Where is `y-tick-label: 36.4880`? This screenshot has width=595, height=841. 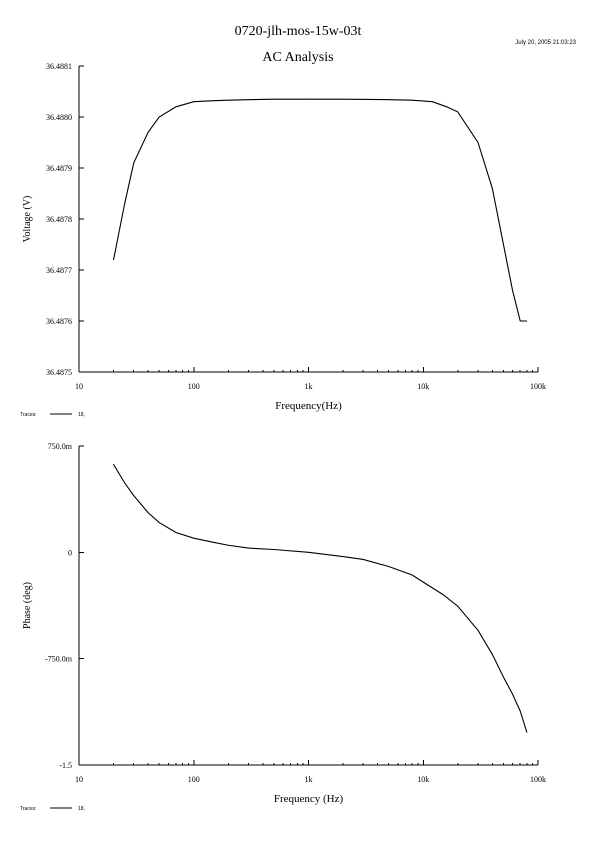 y-tick-label: 36.4880 is located at coordinates (59, 117).